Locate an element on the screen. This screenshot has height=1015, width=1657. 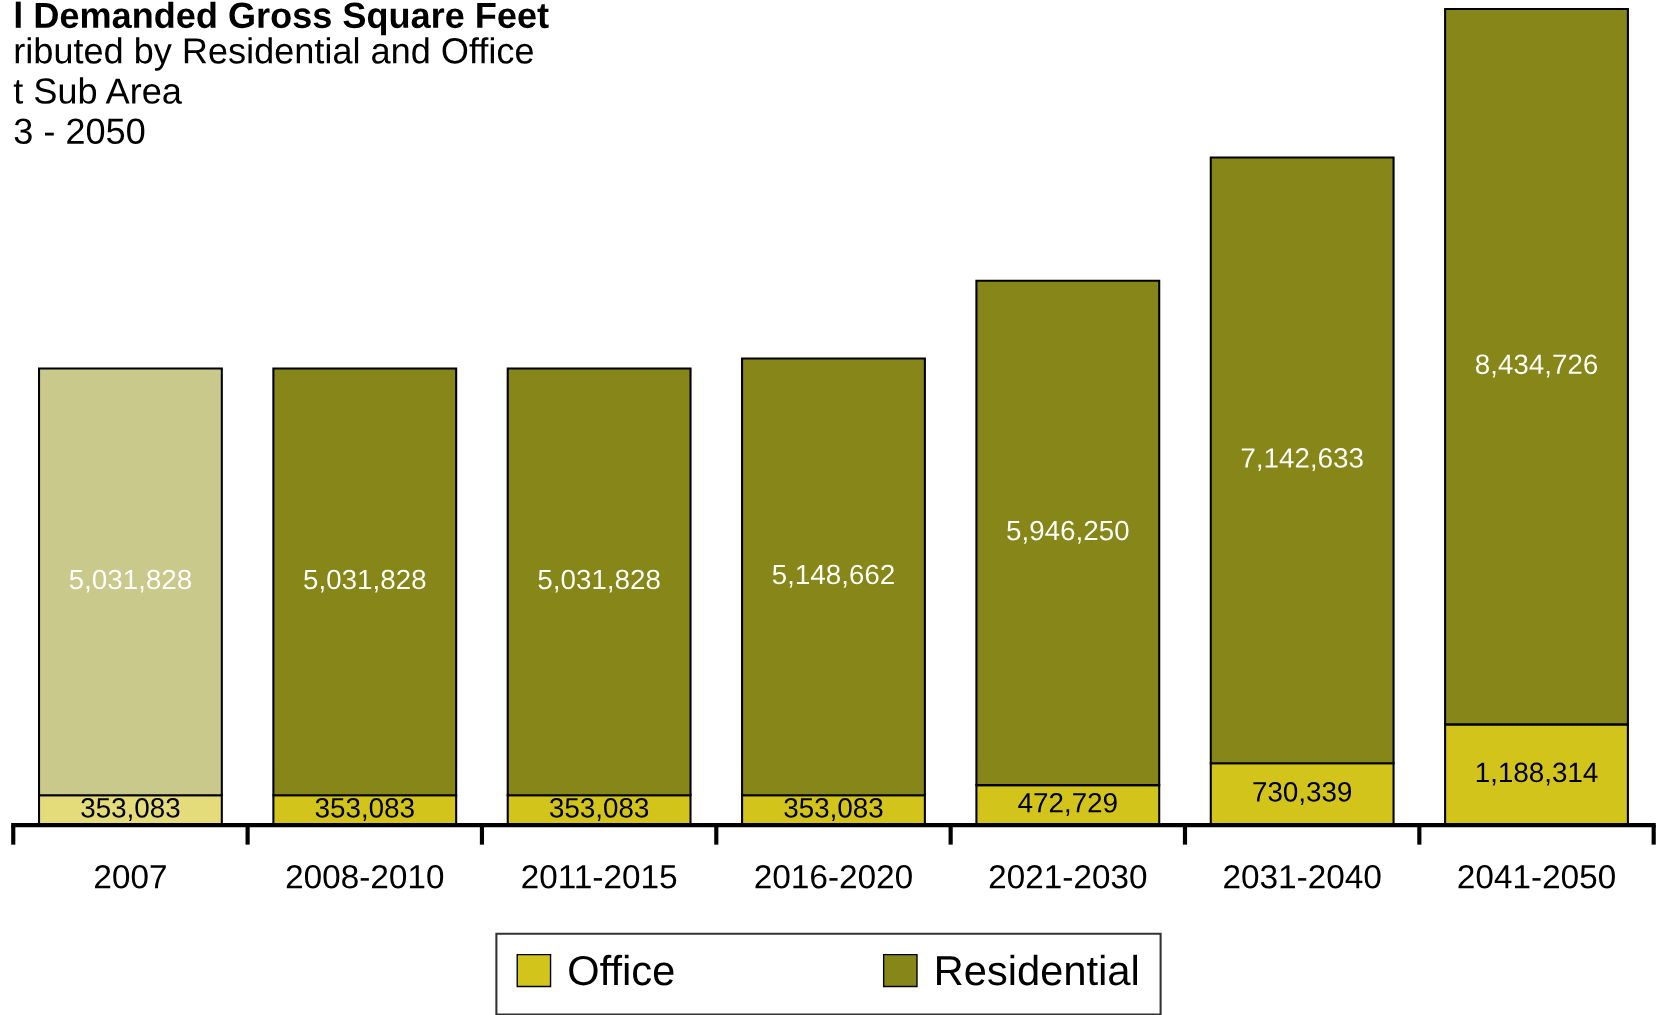
legend-label: Residential is located at coordinates (1037, 970).